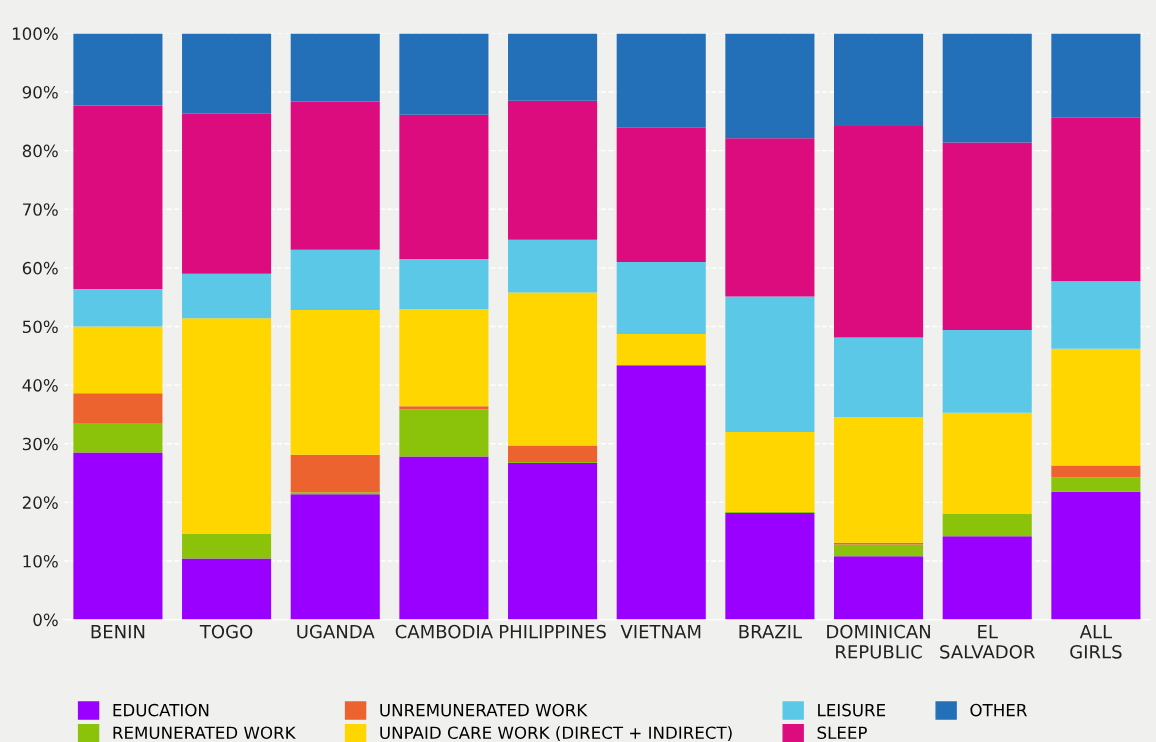  I want to click on y-tick-label: 20%, so click(40, 502).